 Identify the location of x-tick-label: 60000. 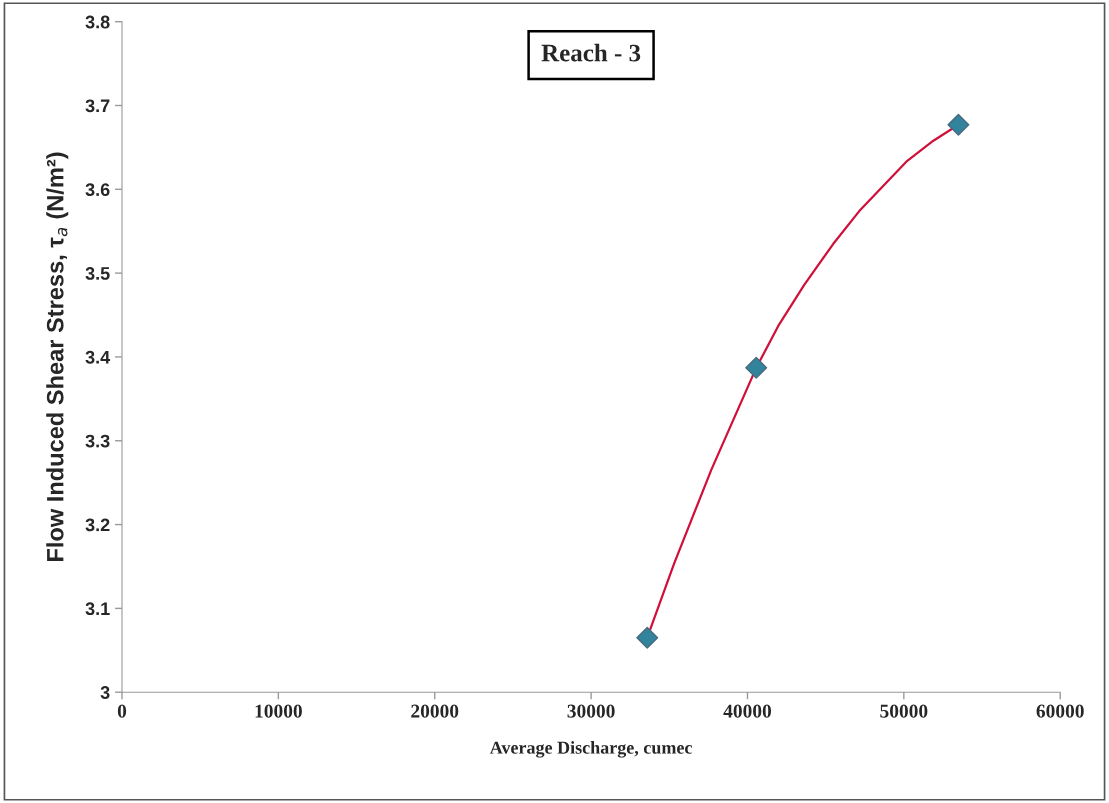
(1060, 711).